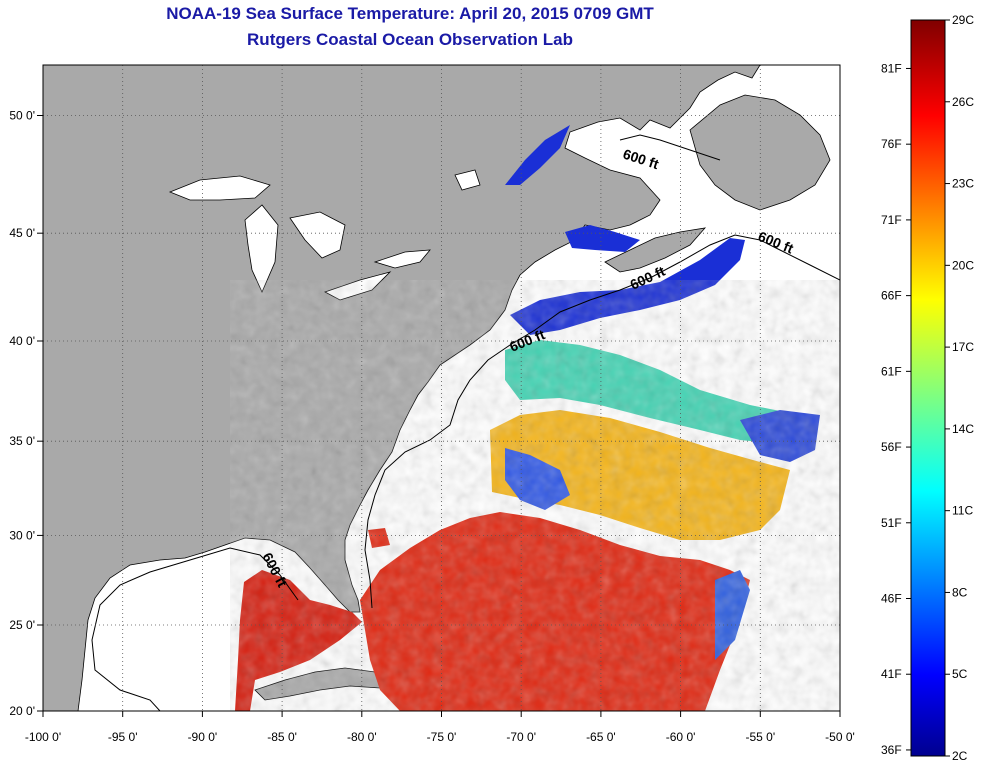 Image resolution: width=984 pixels, height=770 pixels. Describe the element at coordinates (655, 250) in the screenshot. I see `land-nova-scotia` at that location.